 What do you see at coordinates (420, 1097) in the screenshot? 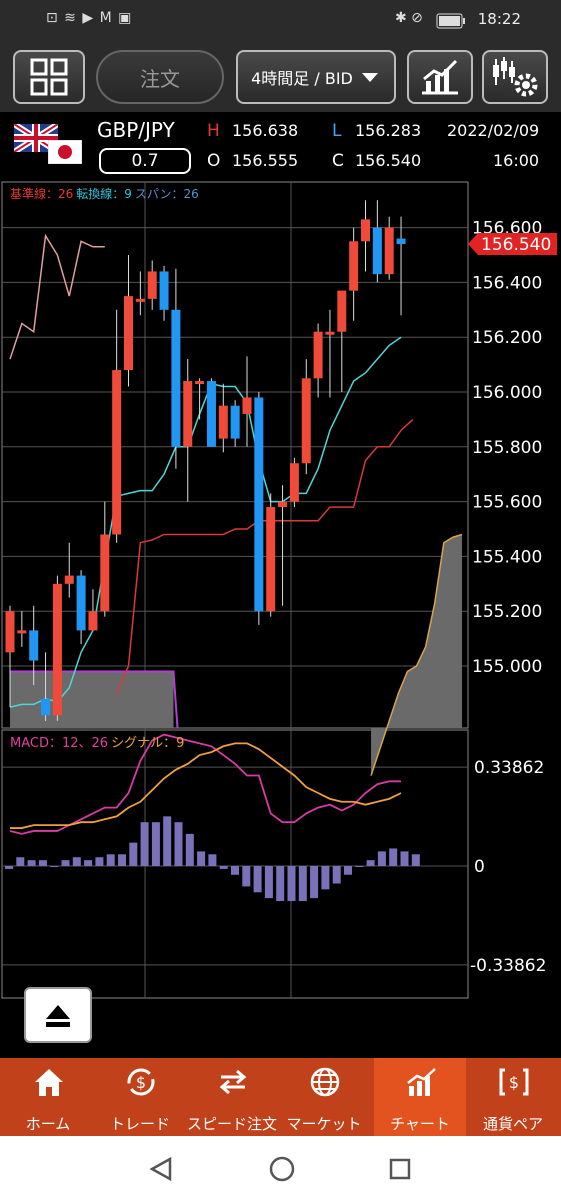
I see `nav-chart: チャート` at bounding box center [420, 1097].